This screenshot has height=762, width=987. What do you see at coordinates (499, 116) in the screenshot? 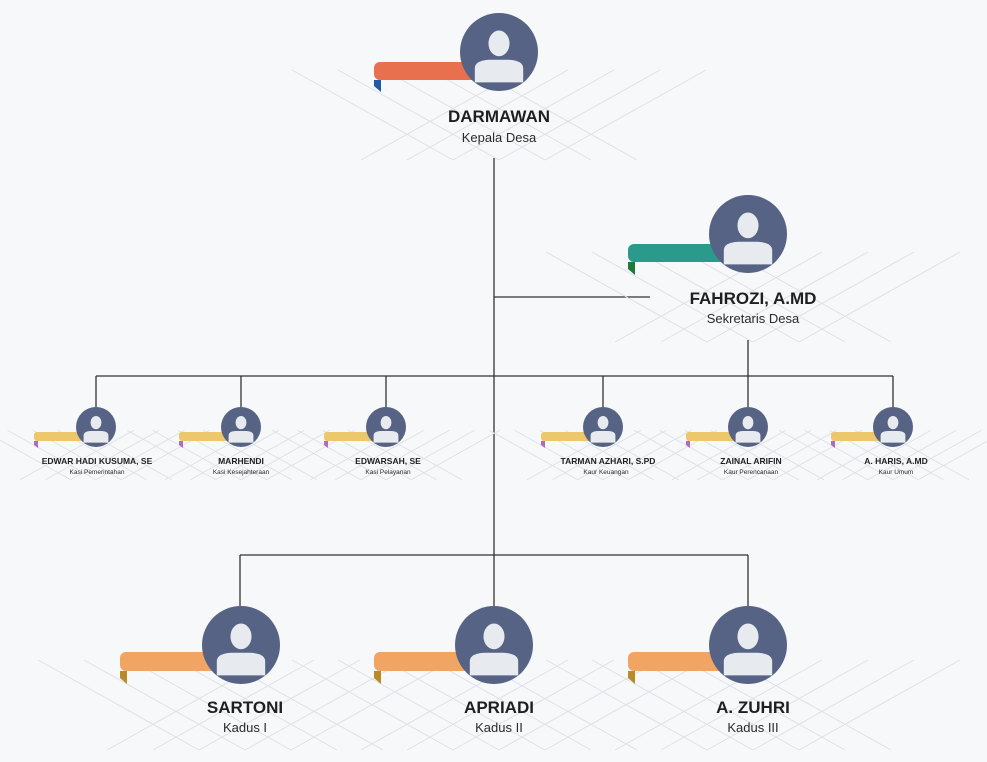
I see `head-name: DARMAWAN` at bounding box center [499, 116].